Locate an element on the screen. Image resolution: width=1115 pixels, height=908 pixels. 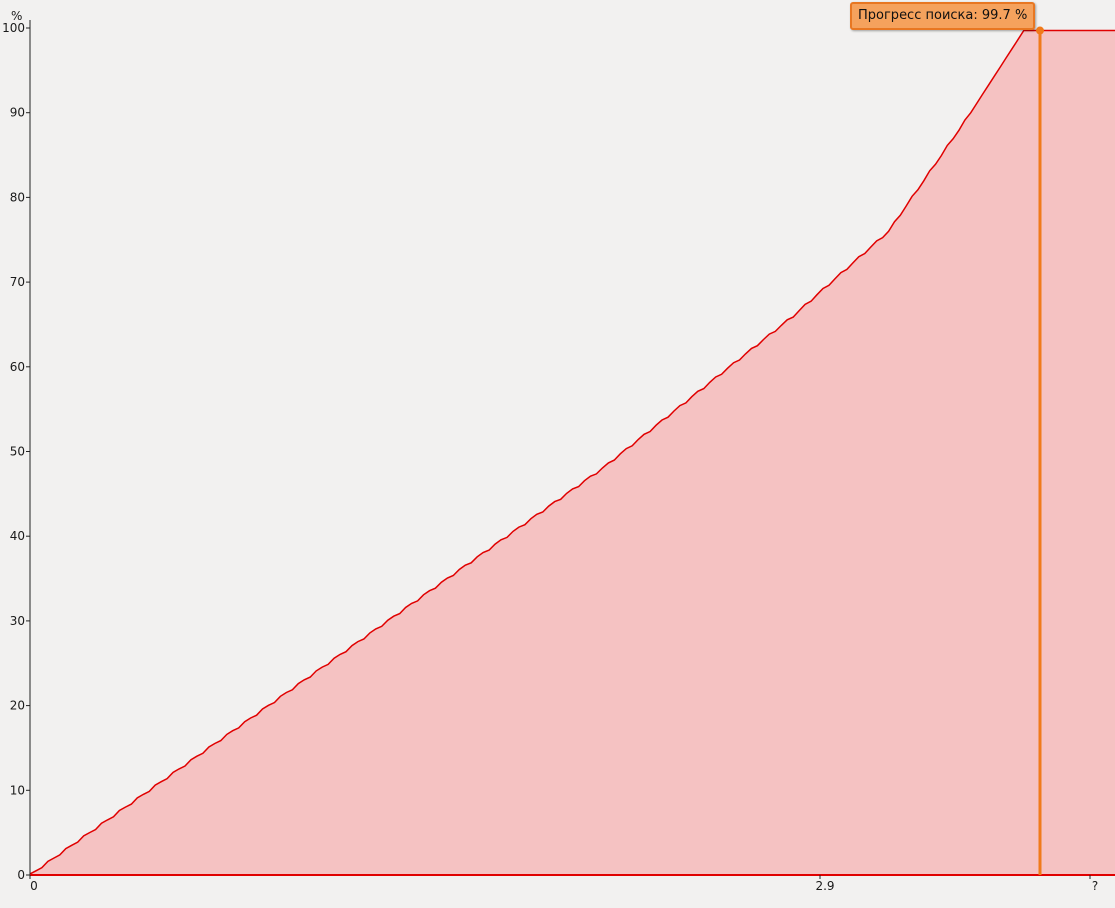
y-tick-label: 10 is located at coordinates (17, 790).